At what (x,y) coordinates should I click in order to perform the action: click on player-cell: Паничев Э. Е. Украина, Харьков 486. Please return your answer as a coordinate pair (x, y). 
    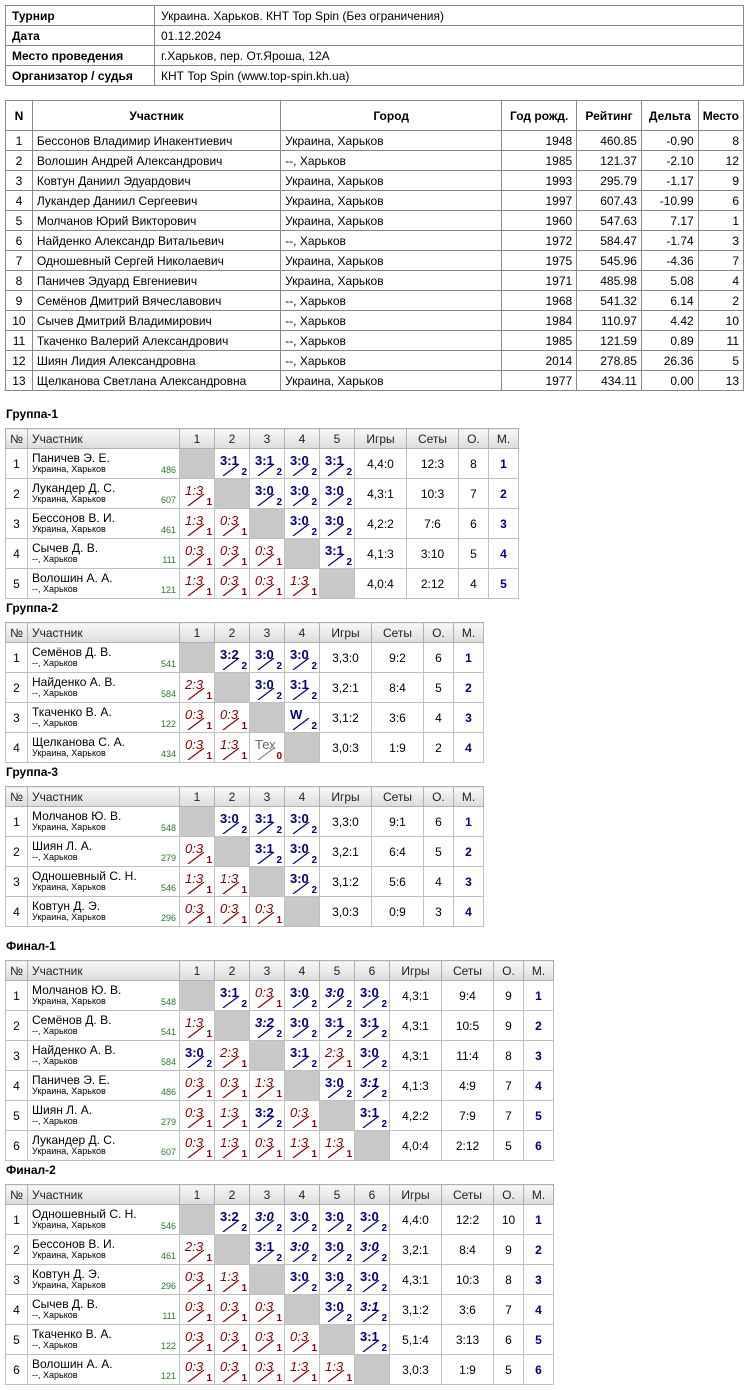
    Looking at the image, I should click on (103, 463).